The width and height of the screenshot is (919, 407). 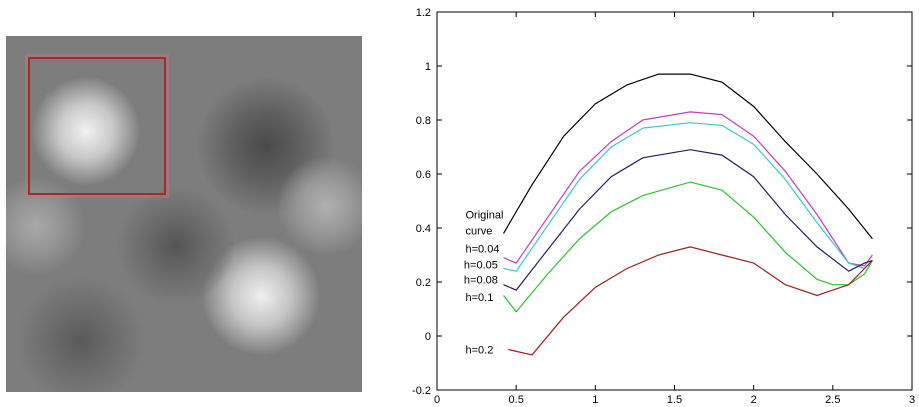 What do you see at coordinates (479, 232) in the screenshot?
I see `curve-label: curve` at bounding box center [479, 232].